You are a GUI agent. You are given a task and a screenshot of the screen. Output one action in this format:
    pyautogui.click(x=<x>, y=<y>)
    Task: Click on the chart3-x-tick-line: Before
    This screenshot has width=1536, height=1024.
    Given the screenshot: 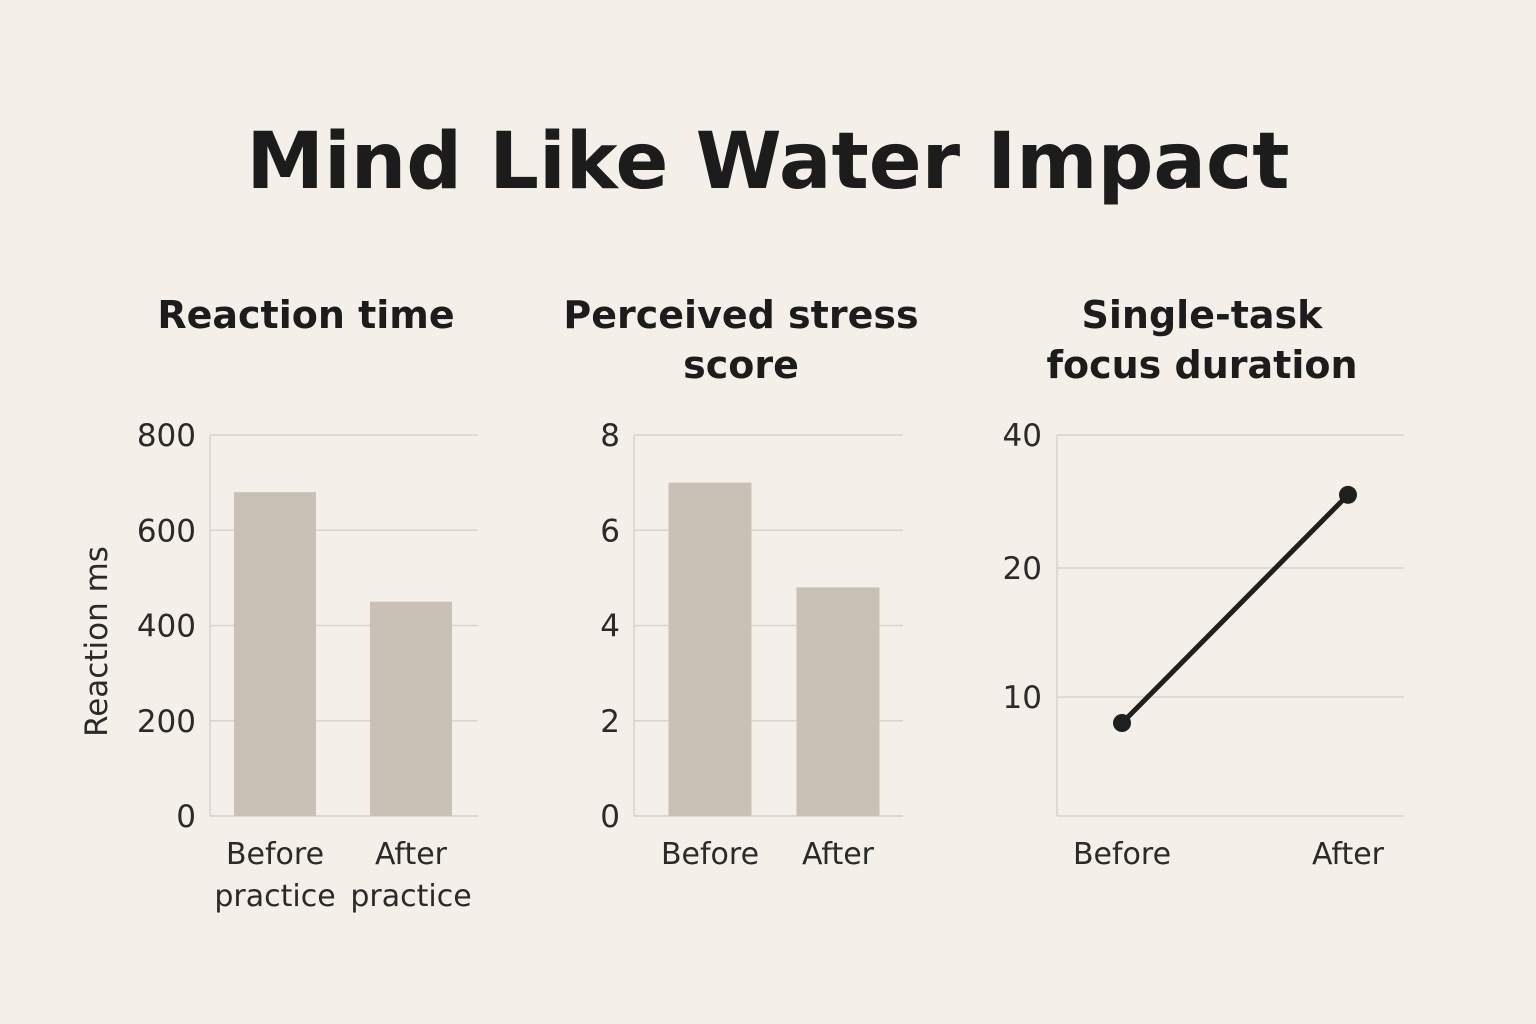 What is the action you would take?
    pyautogui.click(x=1122, y=854)
    